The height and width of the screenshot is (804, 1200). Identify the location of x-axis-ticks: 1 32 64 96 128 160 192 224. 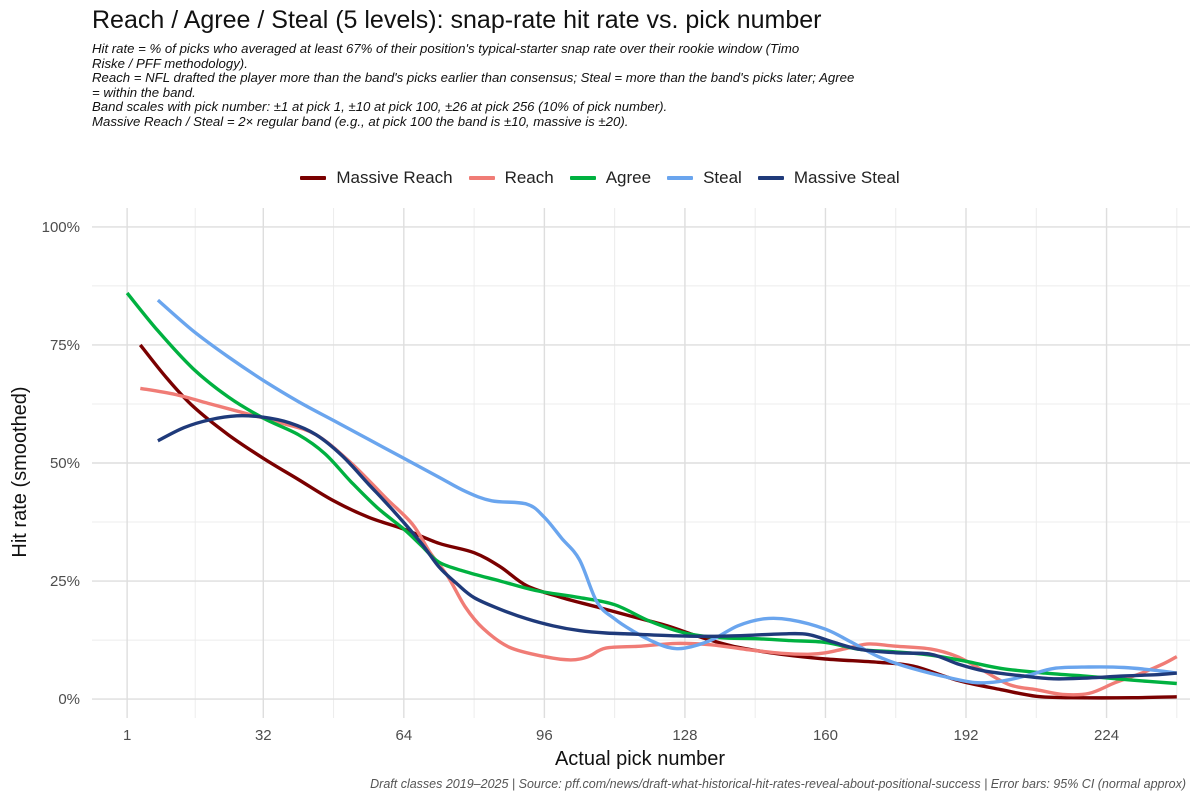
(621, 735).